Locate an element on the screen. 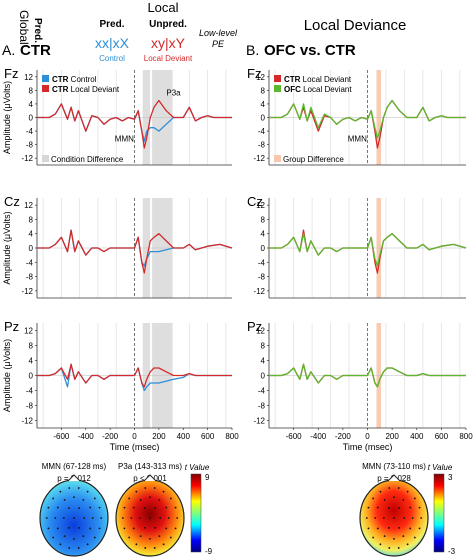 The height and width of the screenshot is (559, 474). x-axis-label: Time (msec) is located at coordinates (368, 447).